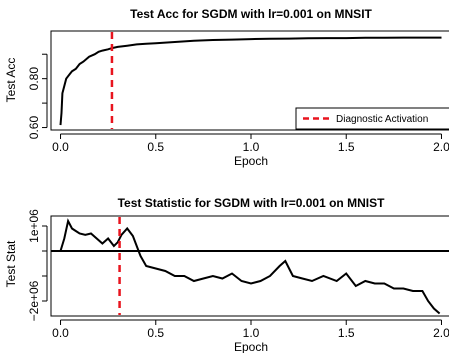 This screenshot has height=353, width=449. What do you see at coordinates (34, 128) in the screenshot?
I see `y-tick-label: 0.60` at bounding box center [34, 128].